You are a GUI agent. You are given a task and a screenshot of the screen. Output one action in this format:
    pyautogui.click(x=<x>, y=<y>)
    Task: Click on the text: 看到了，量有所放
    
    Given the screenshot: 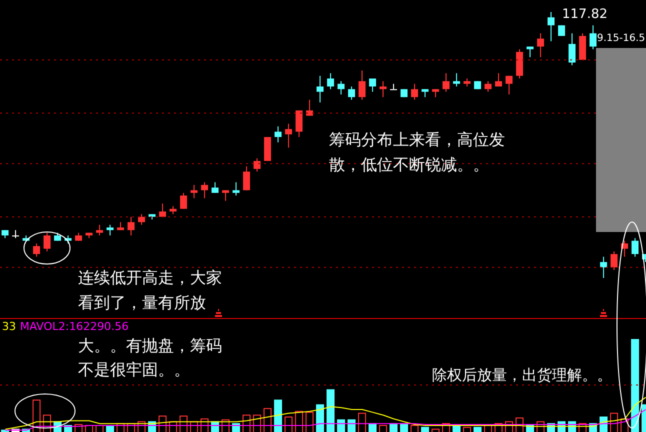 What is the action you would take?
    pyautogui.click(x=142, y=302)
    